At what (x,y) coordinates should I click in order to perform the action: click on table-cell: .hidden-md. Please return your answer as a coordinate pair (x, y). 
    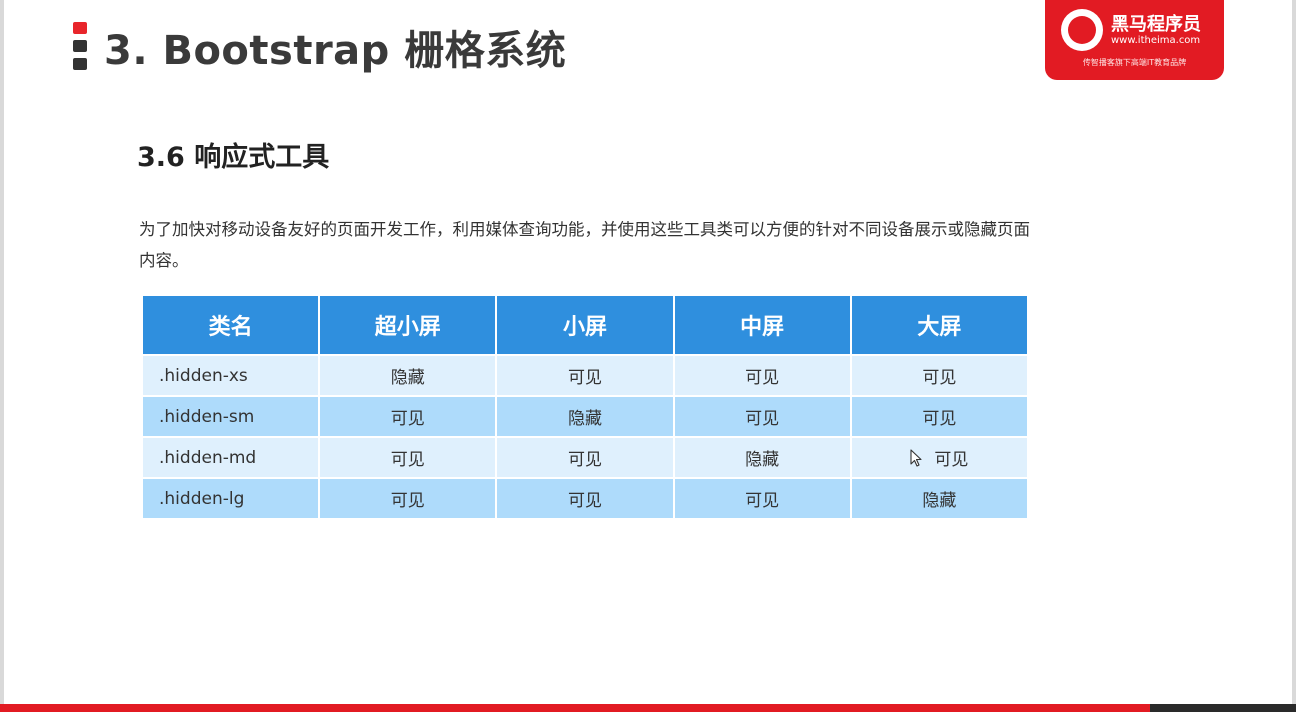
    Looking at the image, I should click on (230, 457).